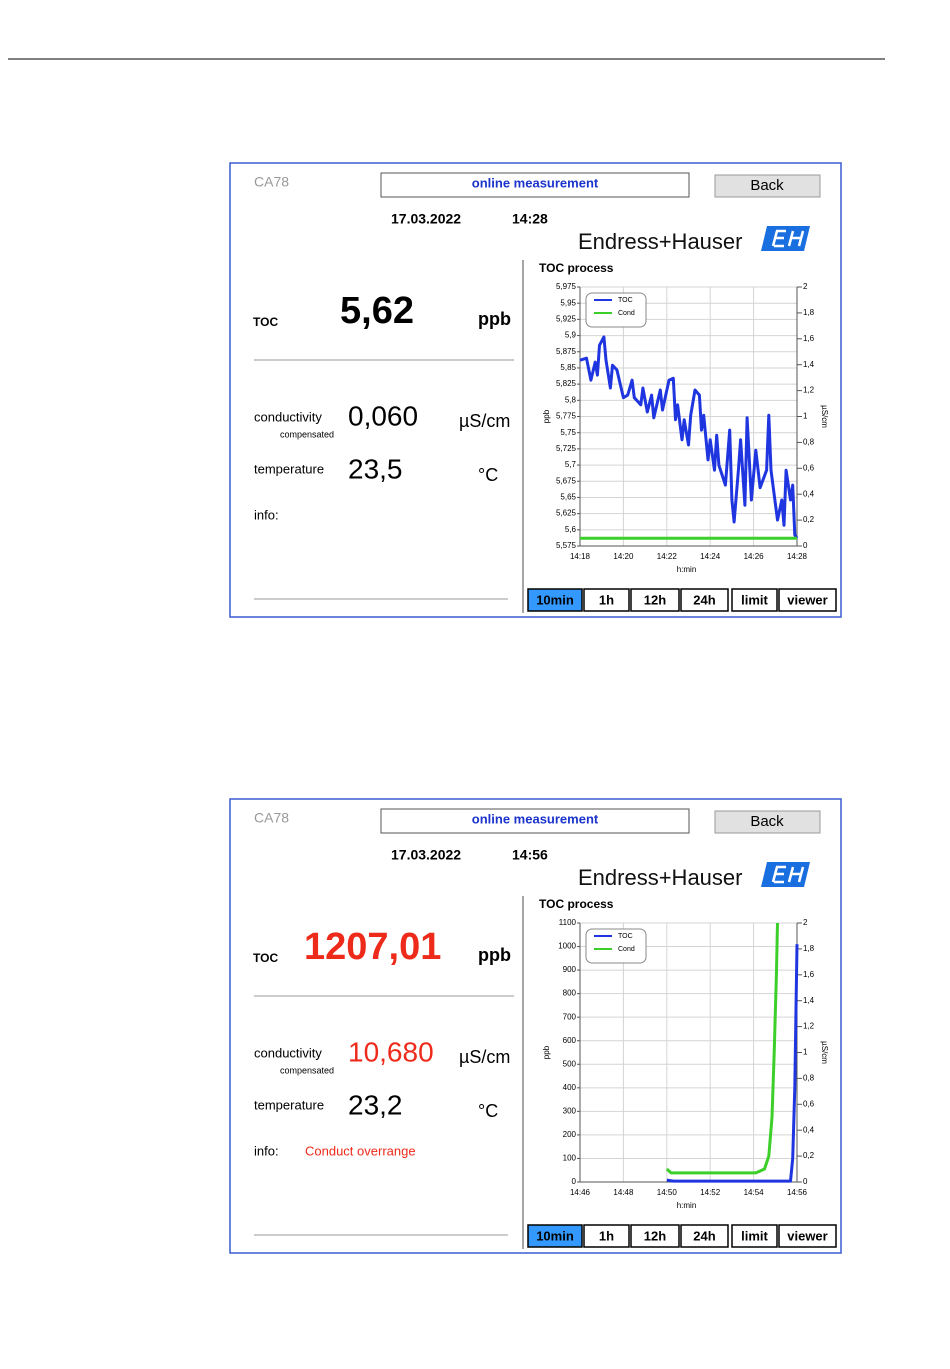  I want to click on y-tick-label: 200, so click(570, 1134).